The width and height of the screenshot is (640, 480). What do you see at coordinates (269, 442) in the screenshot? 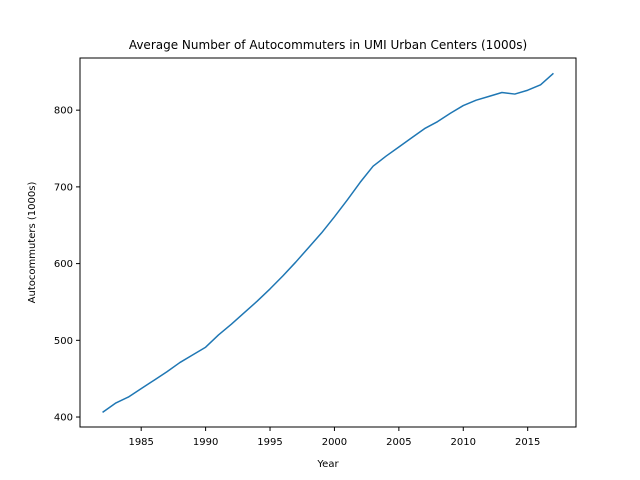
I see `x-tick-label: 1995` at bounding box center [269, 442].